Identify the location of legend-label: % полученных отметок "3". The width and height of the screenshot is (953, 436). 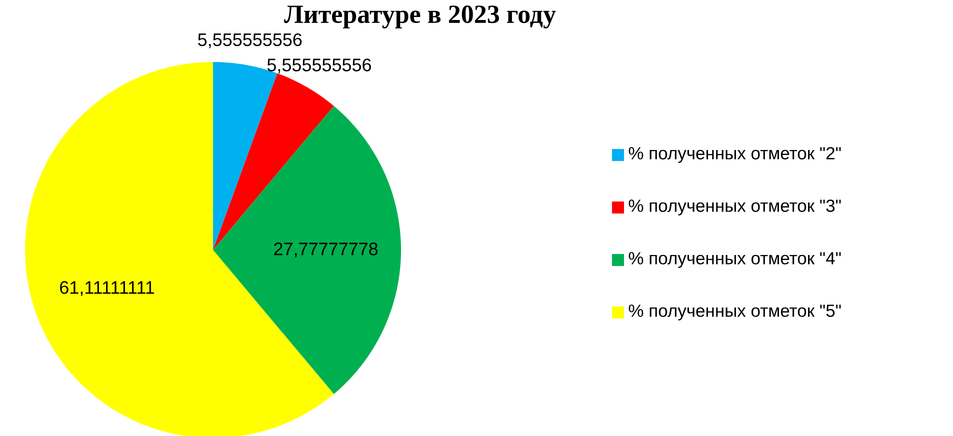
(734, 208).